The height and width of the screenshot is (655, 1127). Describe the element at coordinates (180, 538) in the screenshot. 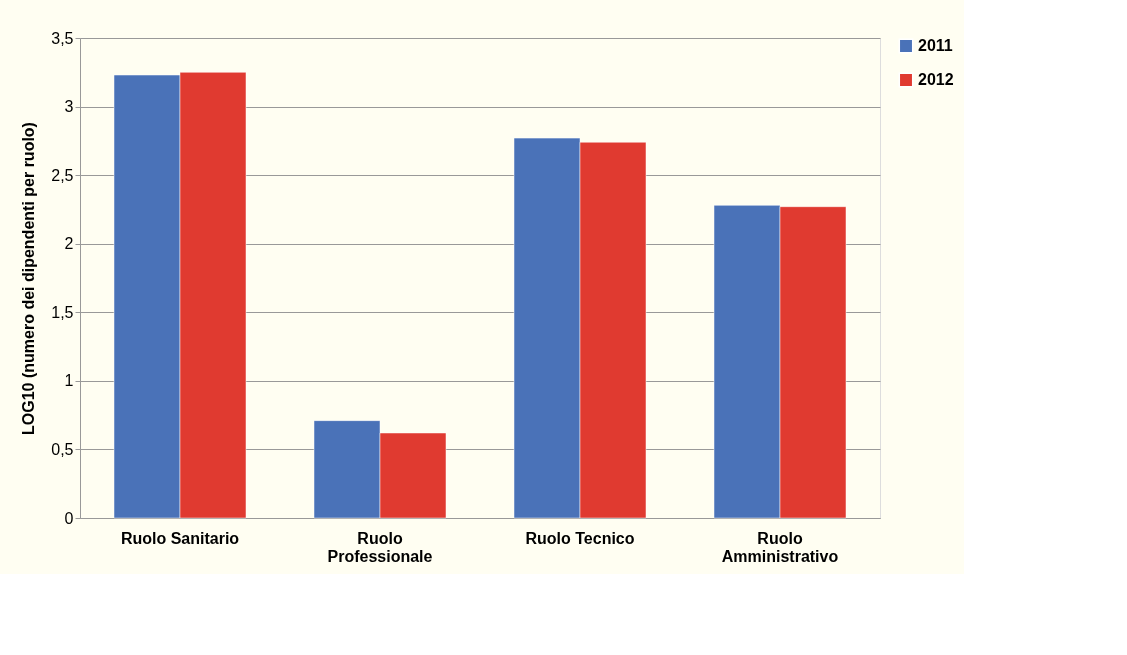

I see `x-tick-label: Ruolo Sanitario` at that location.